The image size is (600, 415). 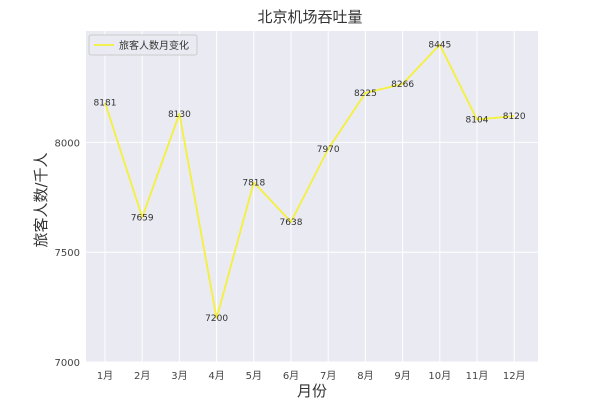 I want to click on data-label: 8104, so click(x=477, y=121).